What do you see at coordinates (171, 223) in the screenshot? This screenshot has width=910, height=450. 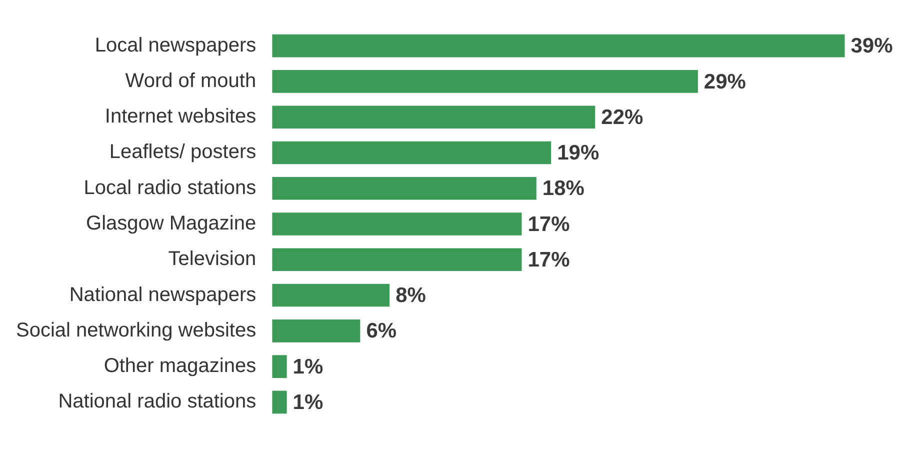 I see `y-tick-label: Glasgow Magazine` at bounding box center [171, 223].